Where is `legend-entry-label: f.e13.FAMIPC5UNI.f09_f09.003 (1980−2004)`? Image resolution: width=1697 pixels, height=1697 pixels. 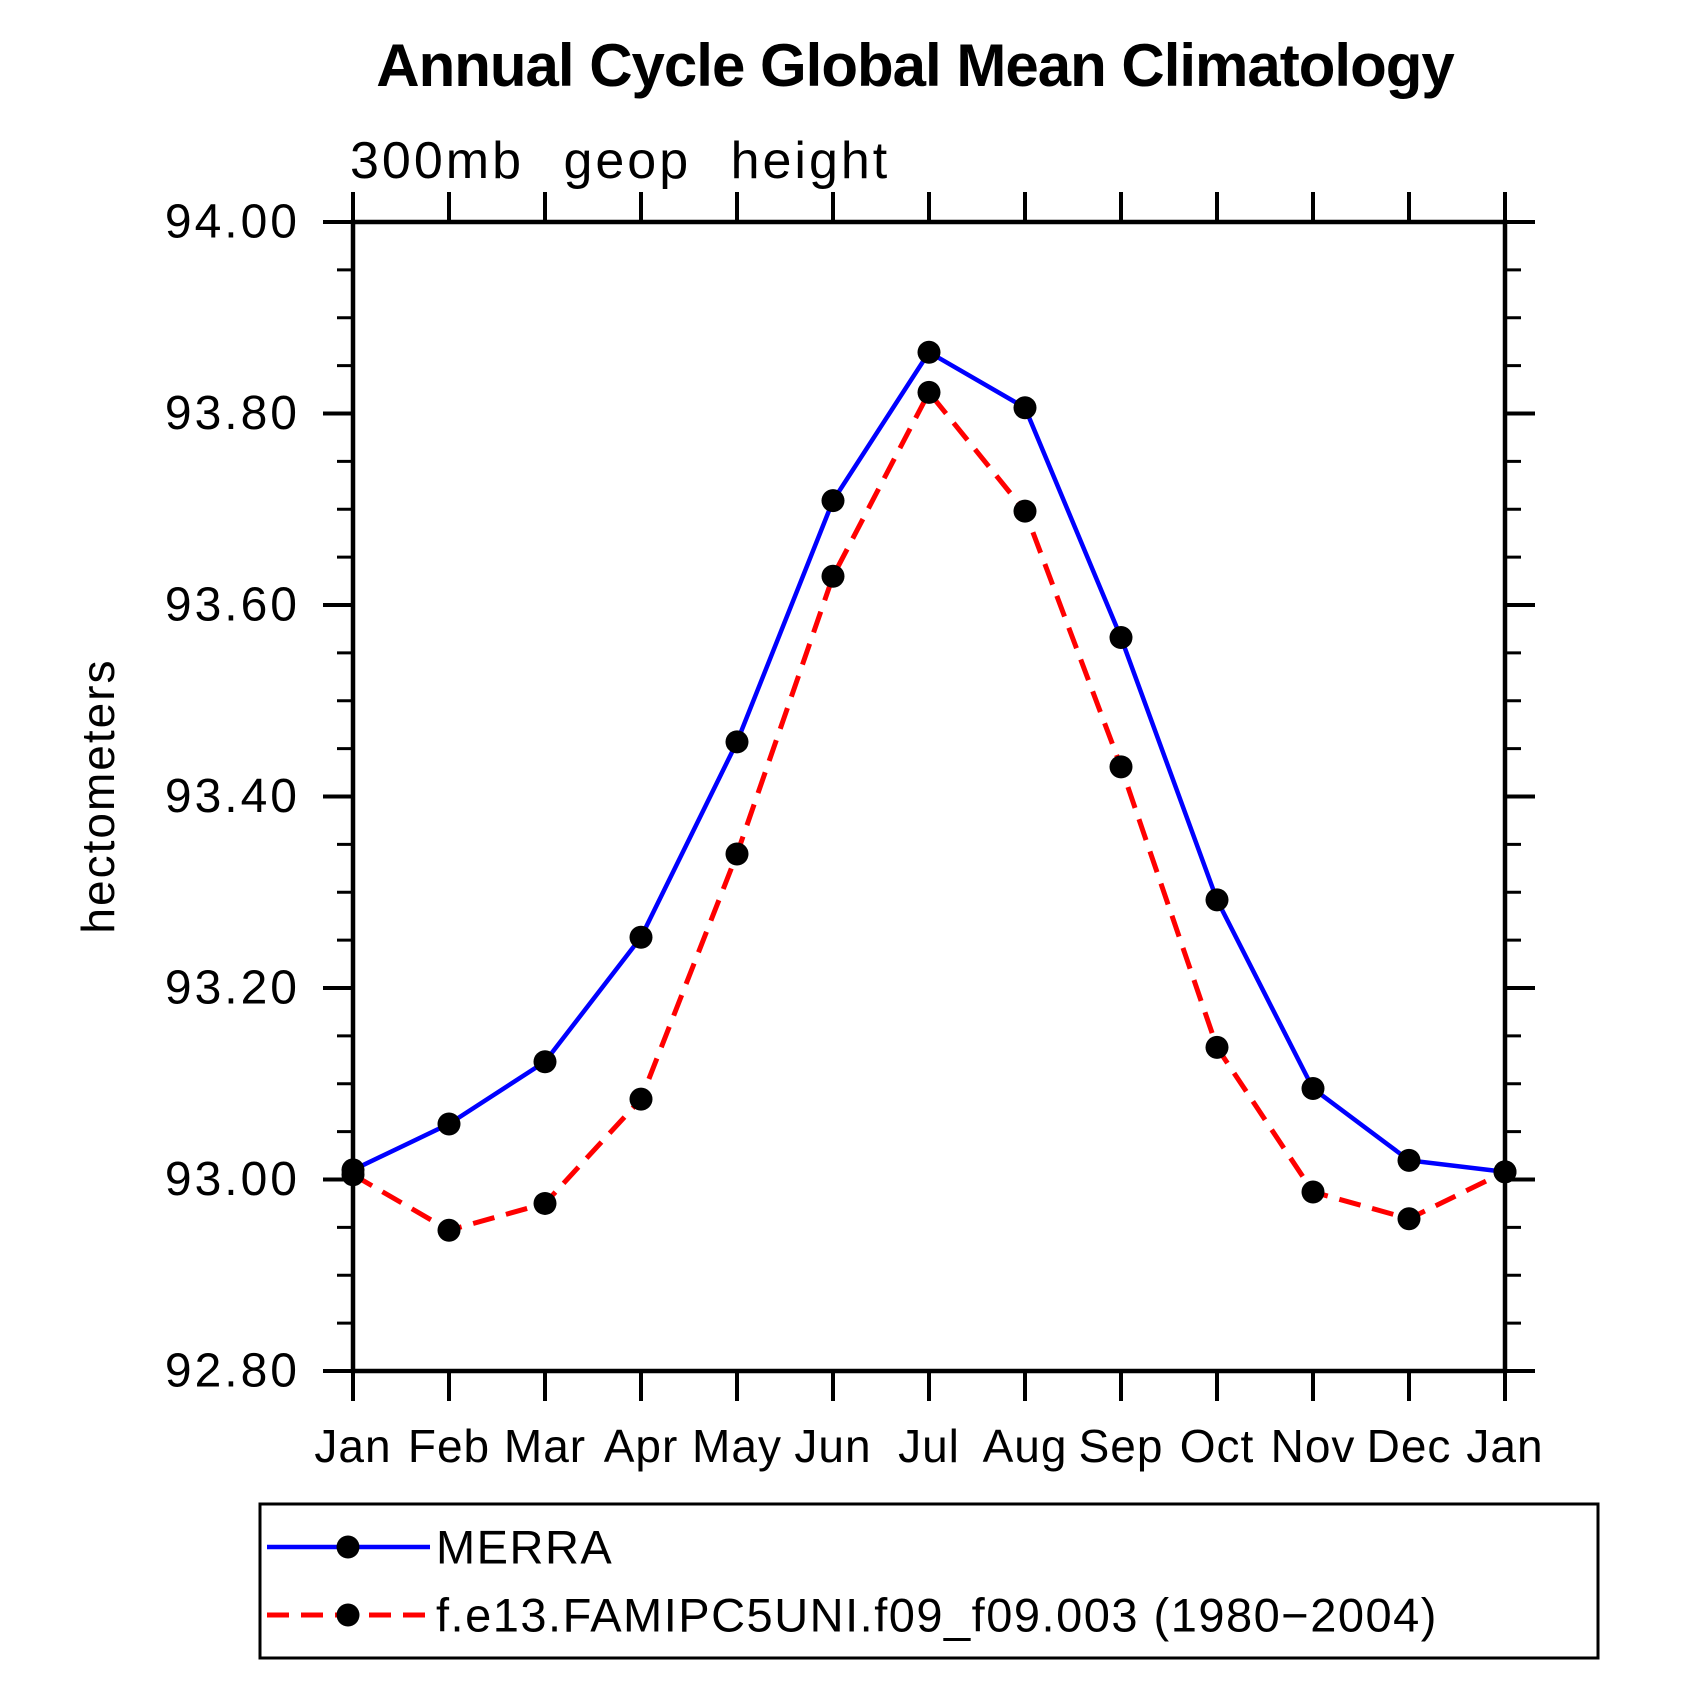 legend-entry-label: f.e13.FAMIPC5UNI.f09_f09.003 (1980−2004) is located at coordinates (937, 1615).